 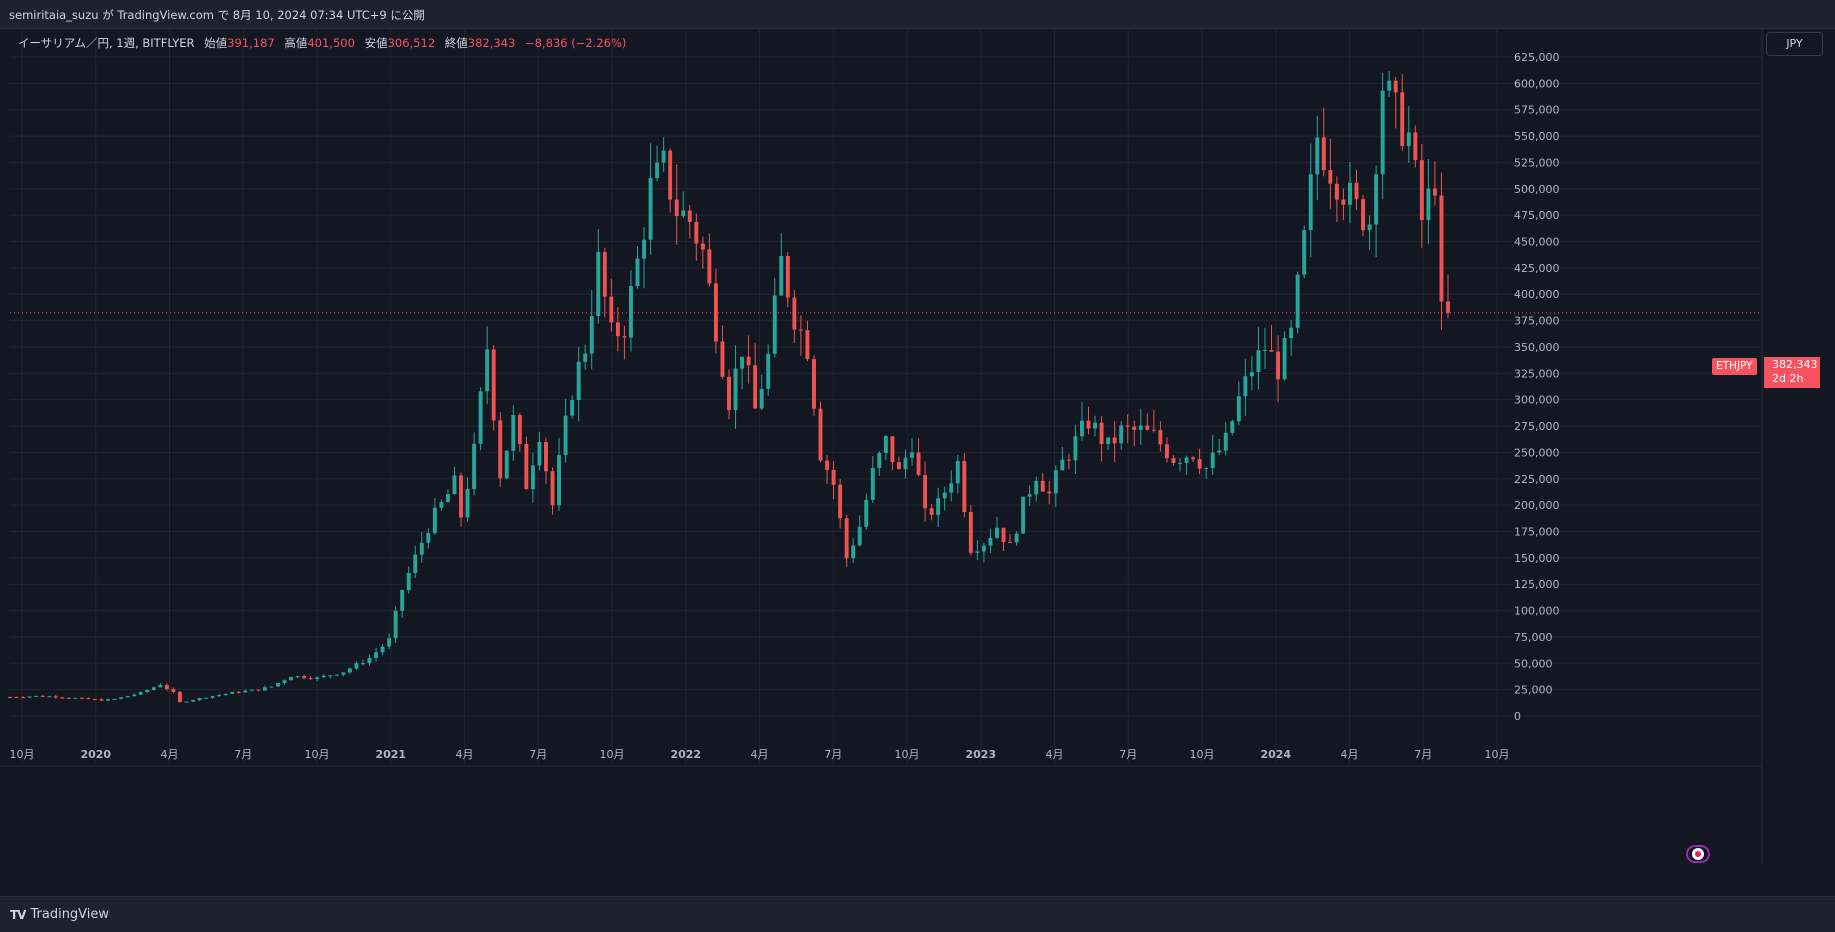 What do you see at coordinates (70, 914) in the screenshot?
I see `brand-name: TradingView` at bounding box center [70, 914].